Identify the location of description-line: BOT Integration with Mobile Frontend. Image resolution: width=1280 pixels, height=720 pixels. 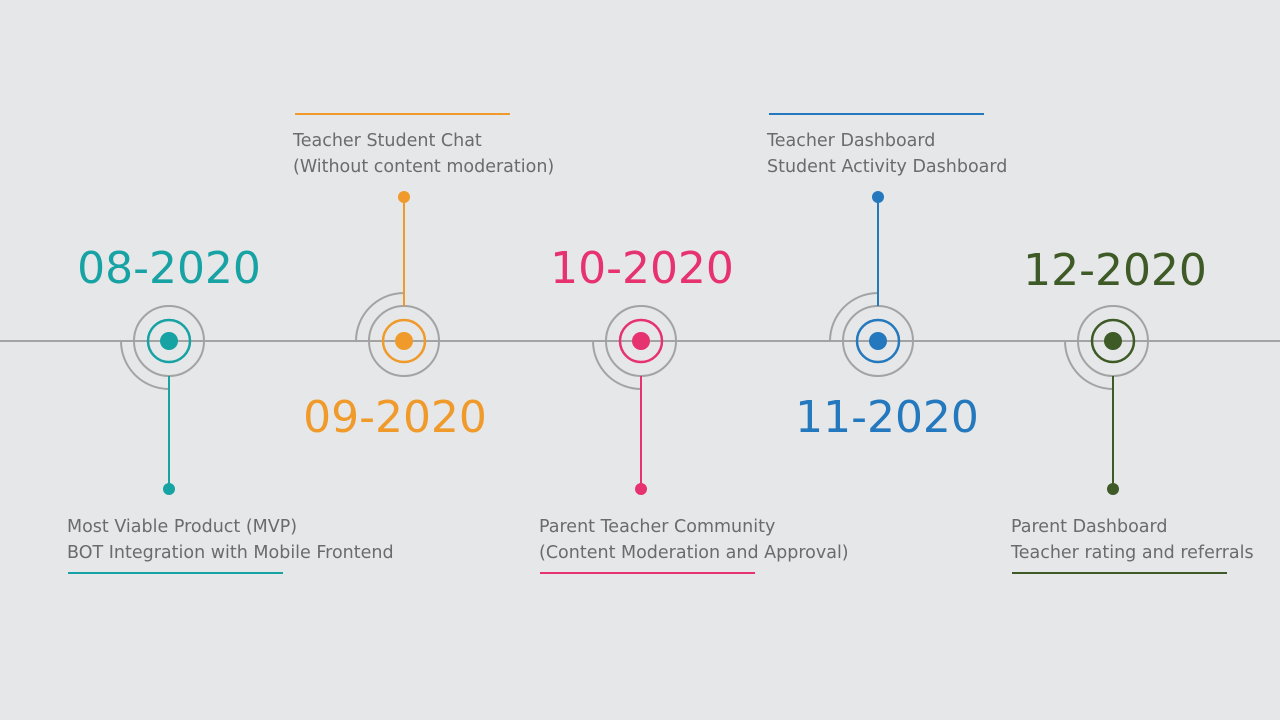
(230, 553).